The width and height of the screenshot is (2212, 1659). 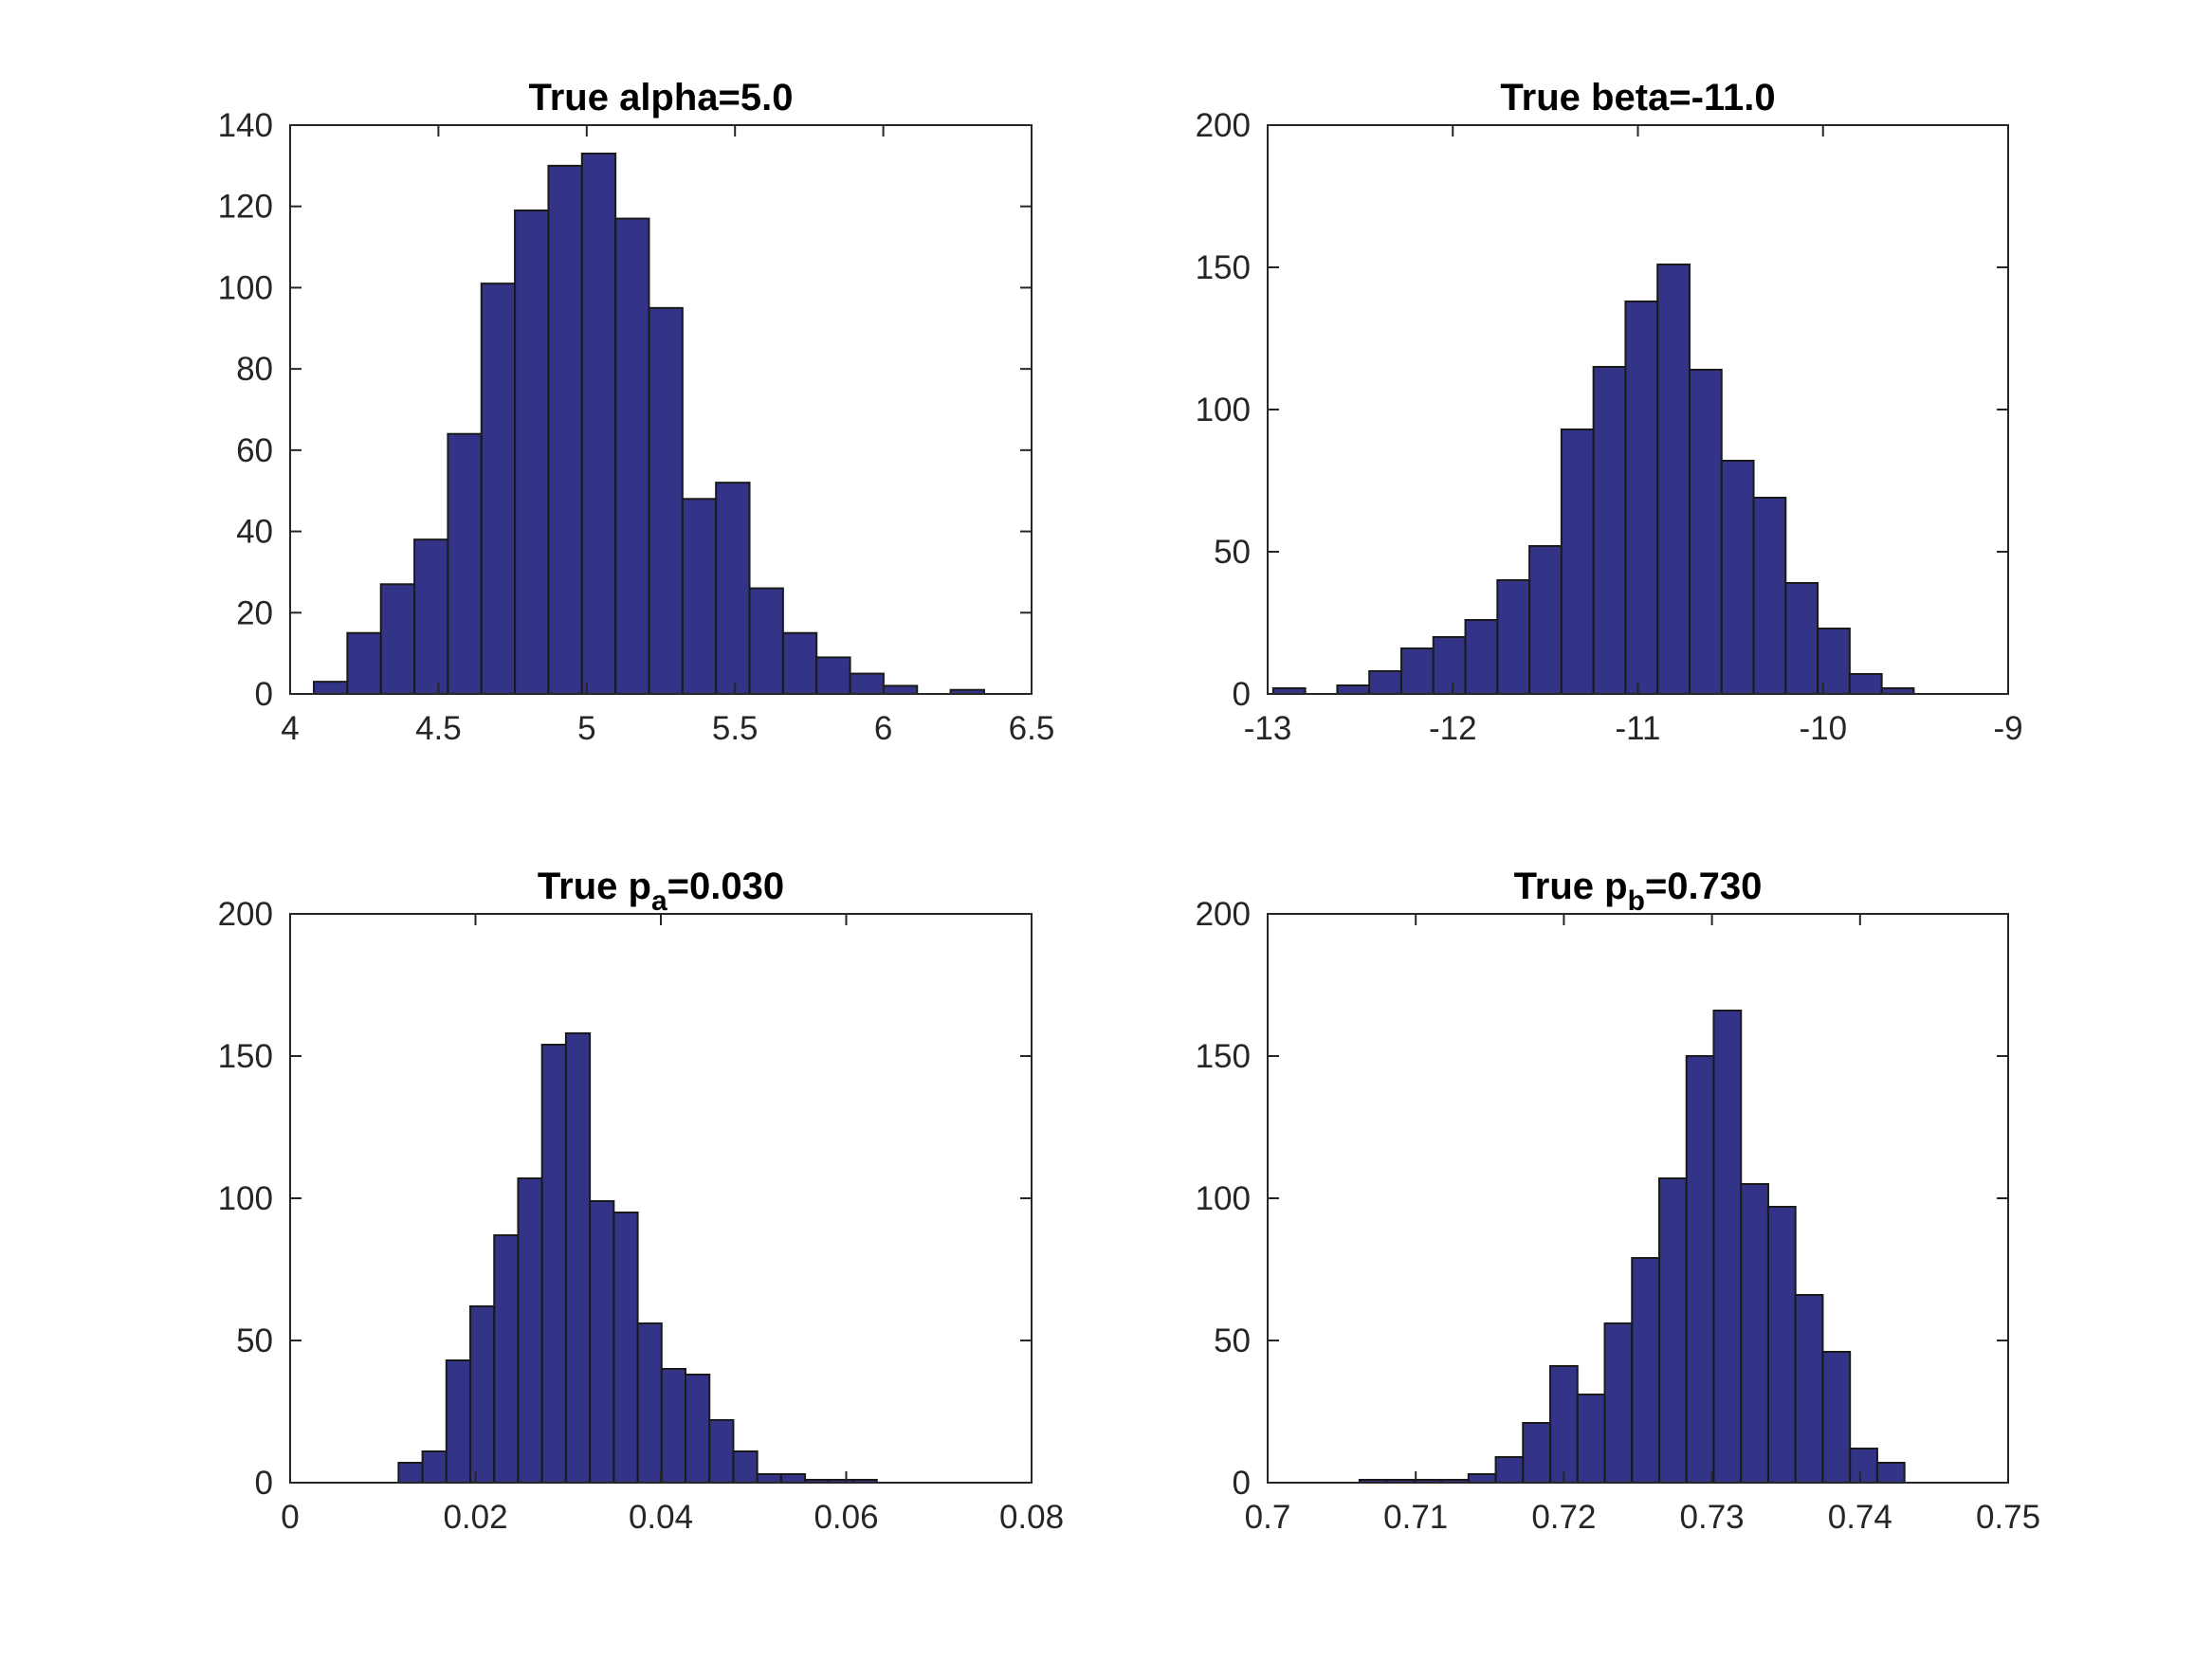 I want to click on pa-xtick-label-3: 0.06, so click(x=846, y=1517).